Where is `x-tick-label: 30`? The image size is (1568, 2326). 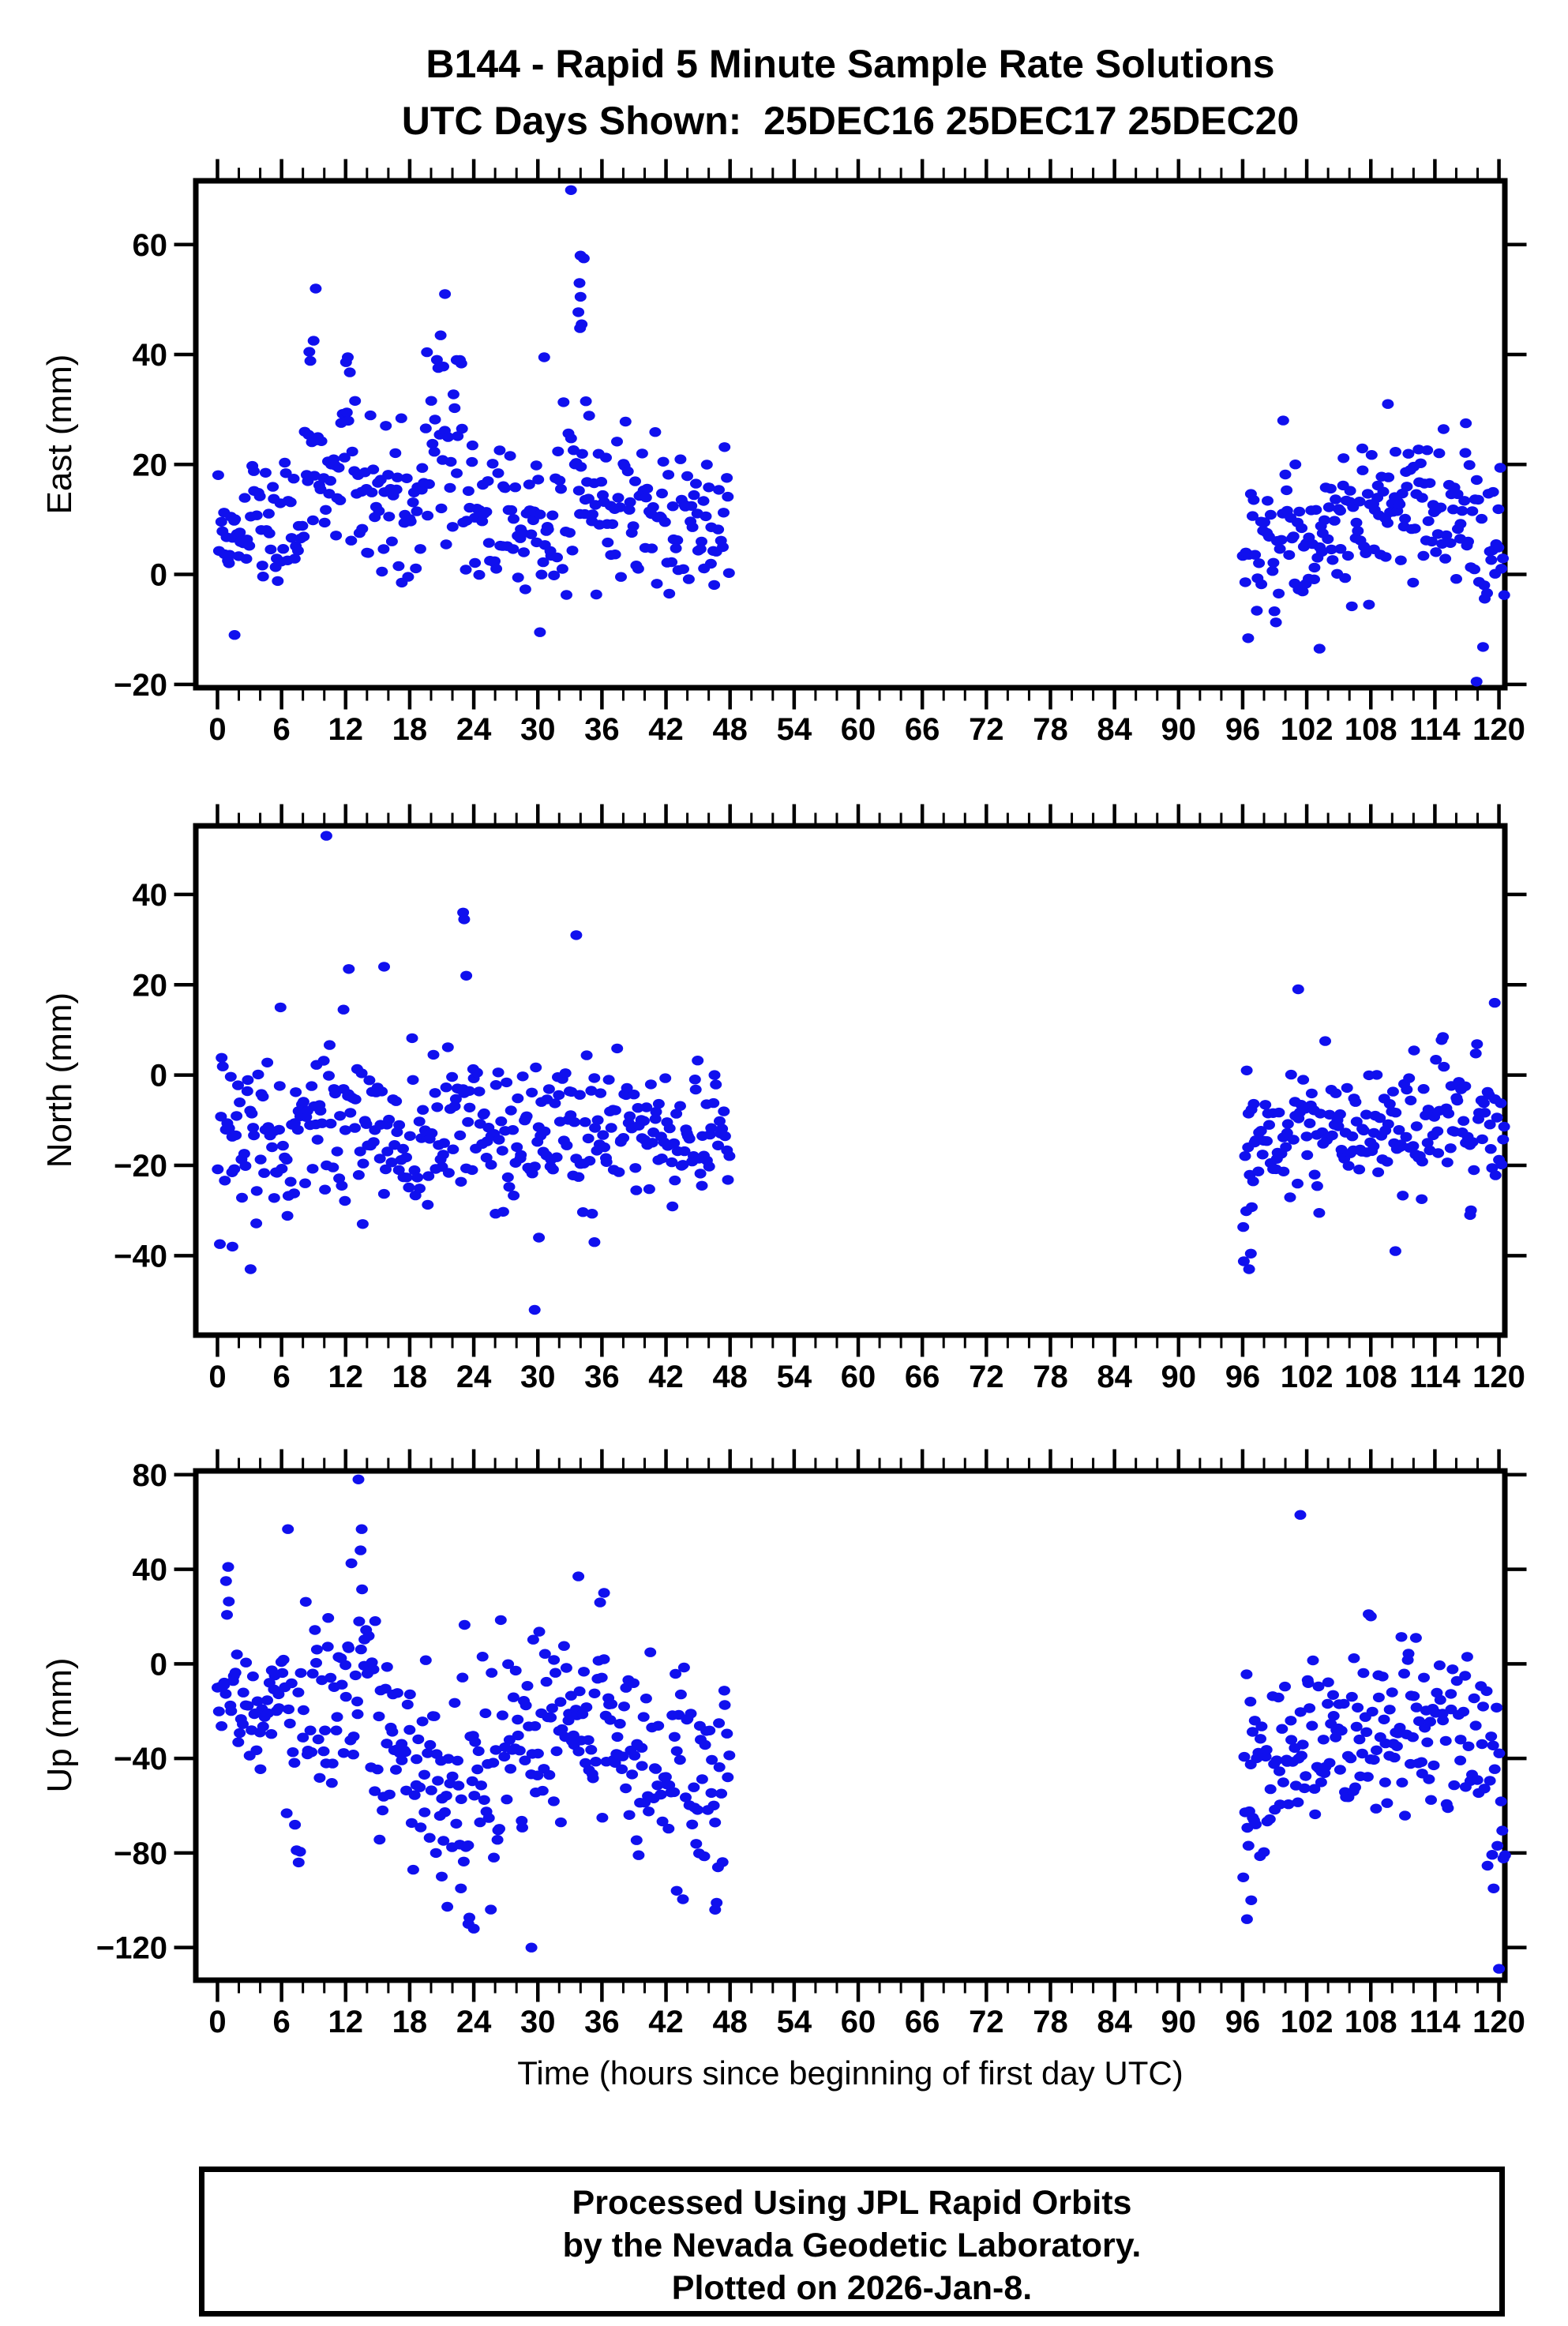 x-tick-label: 30 is located at coordinates (538, 2022).